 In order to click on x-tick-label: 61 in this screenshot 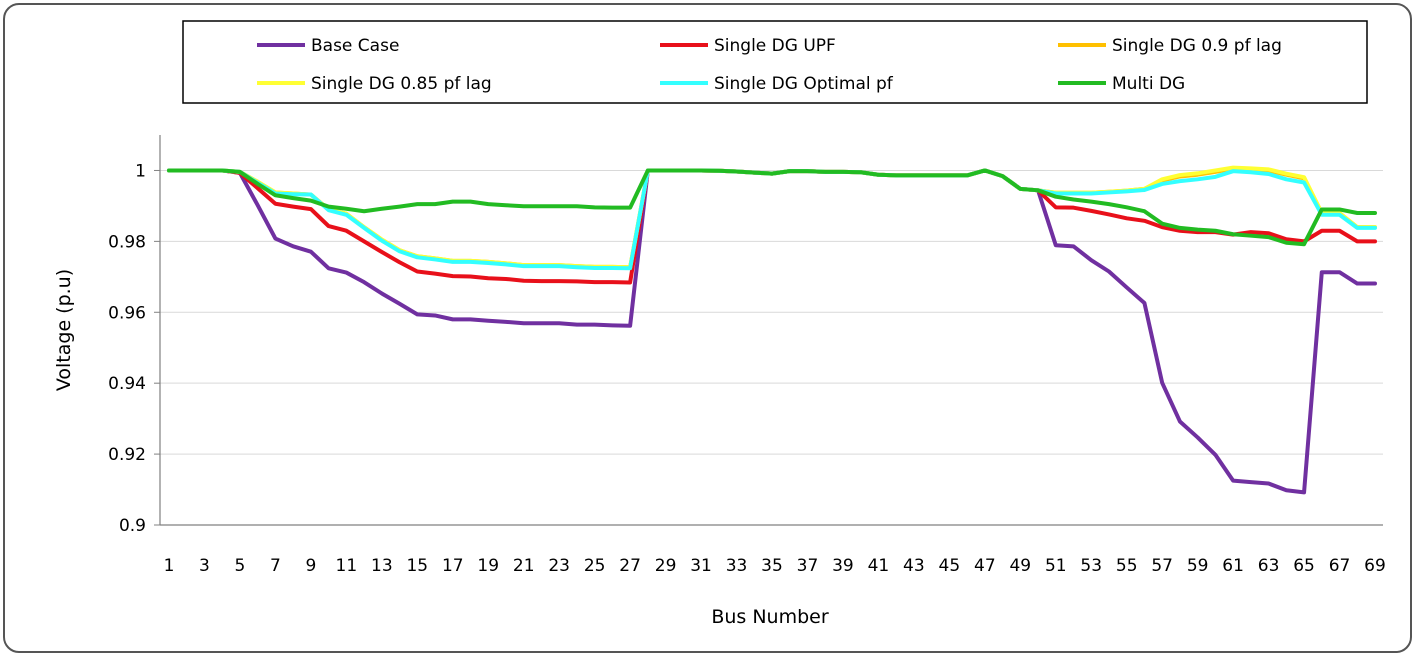, I will do `click(1233, 566)`.